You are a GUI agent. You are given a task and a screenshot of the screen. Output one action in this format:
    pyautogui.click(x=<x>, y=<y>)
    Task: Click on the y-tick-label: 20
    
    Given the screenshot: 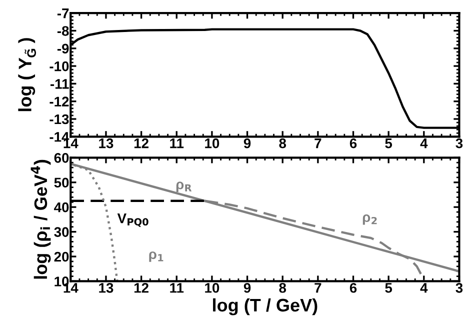 What is the action you would take?
    pyautogui.click(x=61, y=257)
    